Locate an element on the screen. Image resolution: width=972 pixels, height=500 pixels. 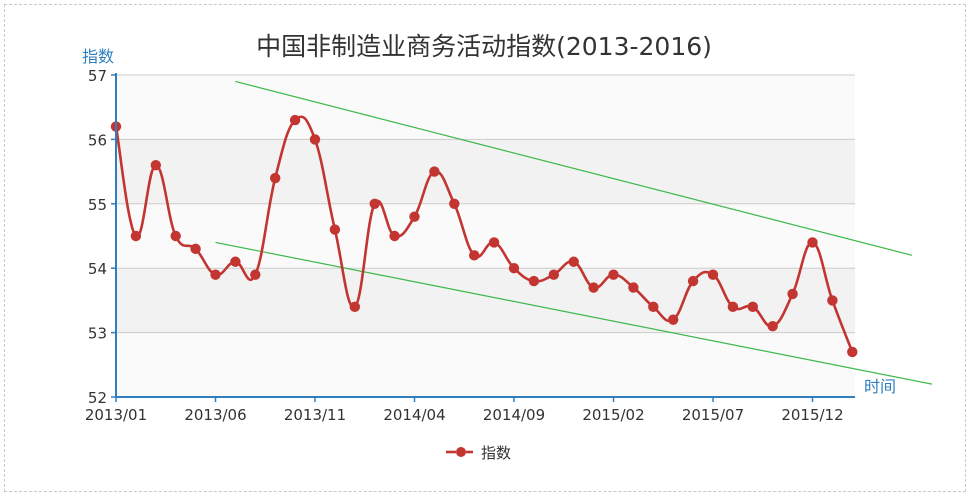
y-tick-label: 54 is located at coordinates (97, 269).